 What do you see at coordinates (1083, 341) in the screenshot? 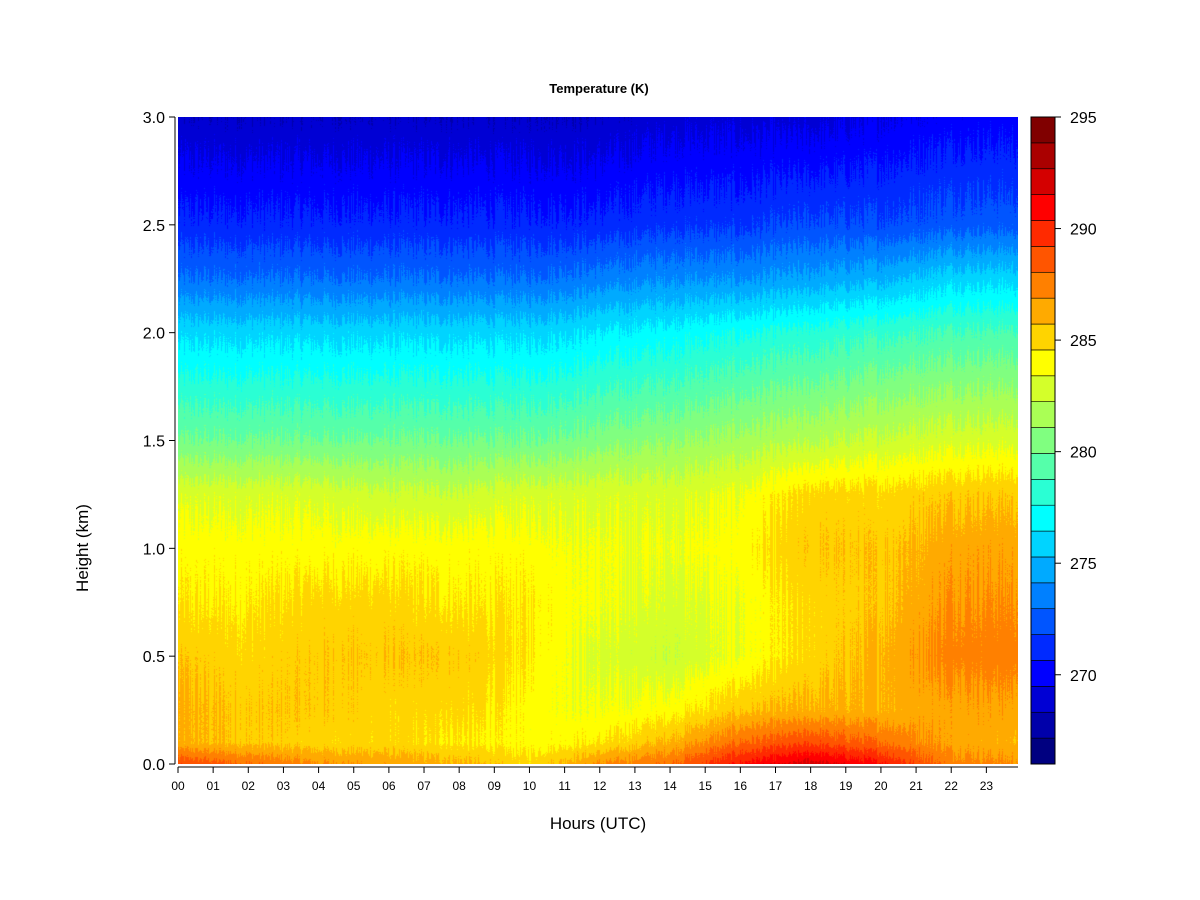
I see `colorbar-tick-label: 285` at bounding box center [1083, 341].